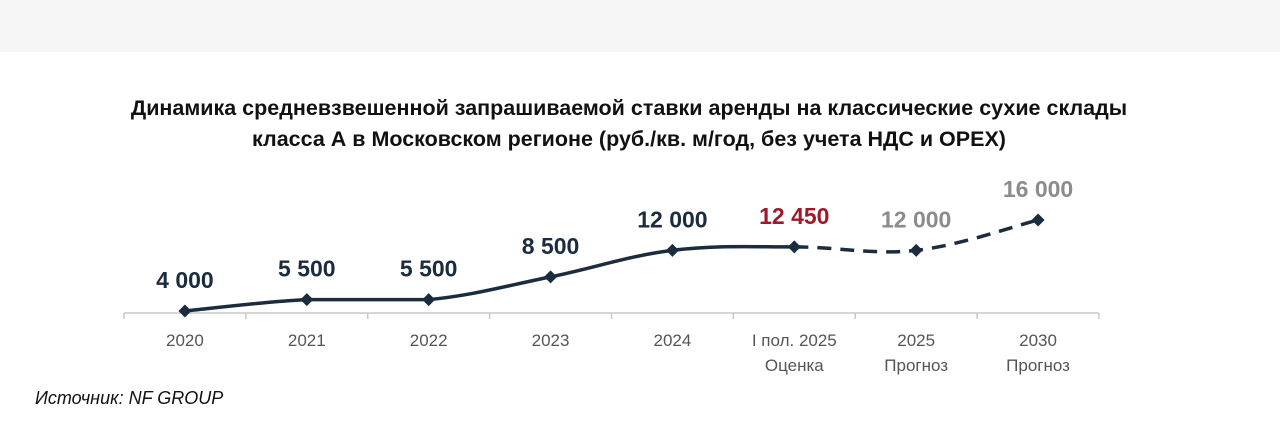 The image size is (1280, 436). I want to click on data-label: 16 000, so click(1038, 189).